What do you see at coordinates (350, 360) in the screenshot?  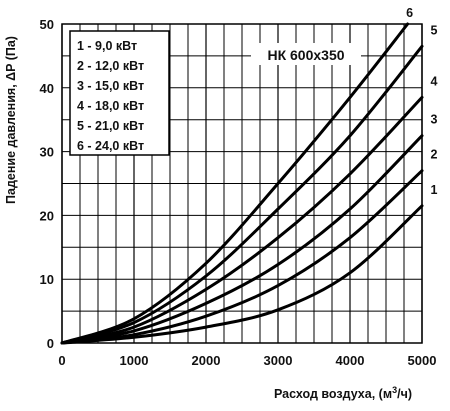 I see `x-tick-label: 4000` at bounding box center [350, 360].